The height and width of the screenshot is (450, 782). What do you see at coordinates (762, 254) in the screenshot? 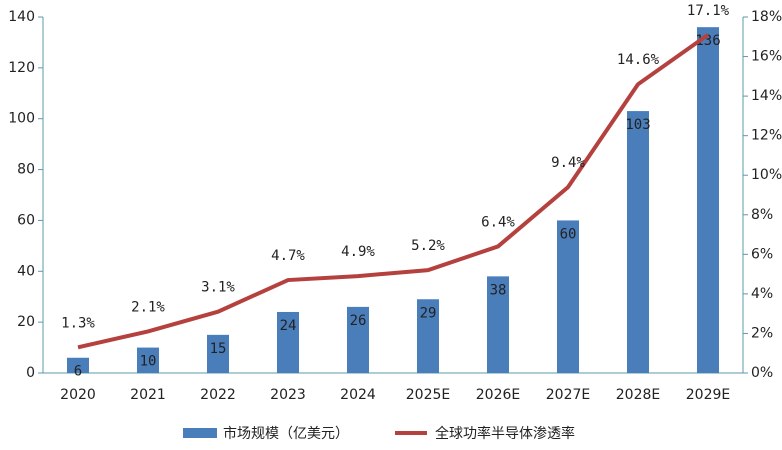
I see `y2-tick-label: 6%` at bounding box center [762, 254].